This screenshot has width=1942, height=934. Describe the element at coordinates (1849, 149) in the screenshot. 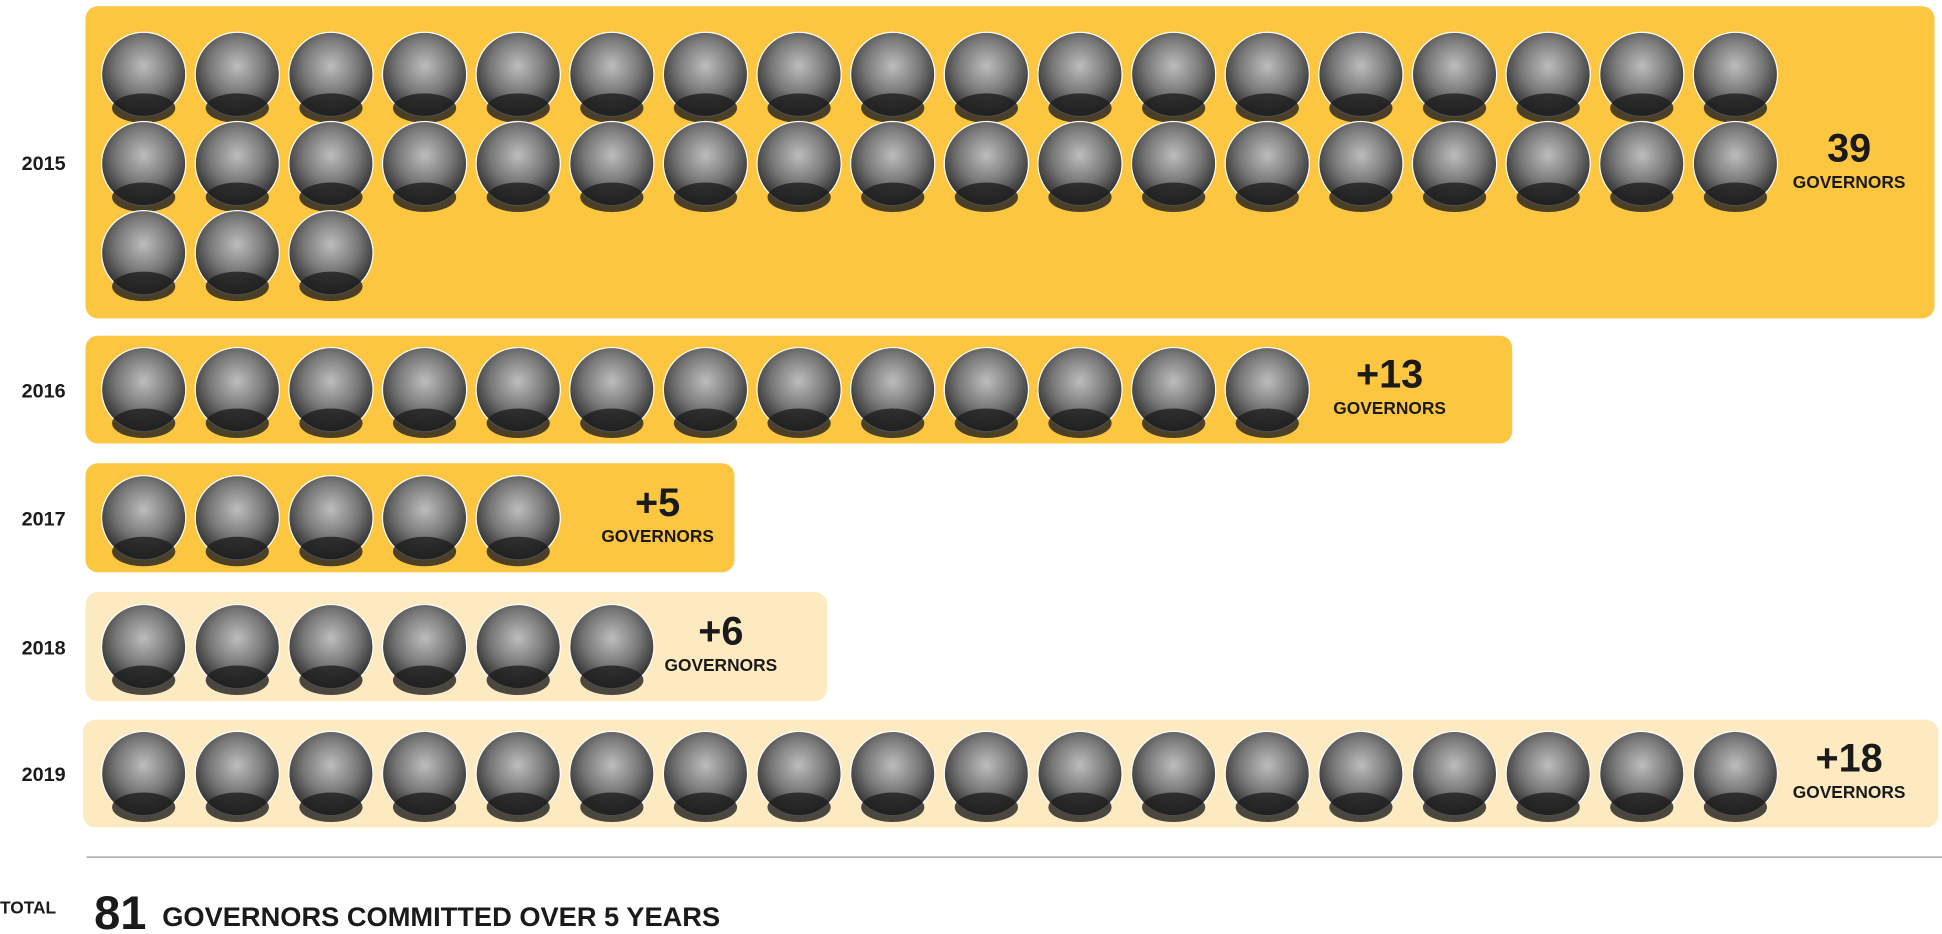

I see `count-label: 39` at that location.